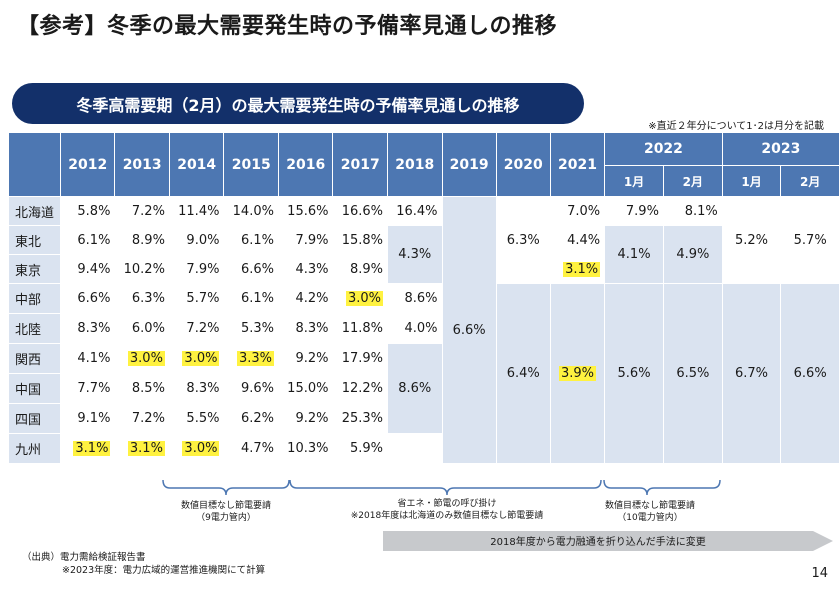 This screenshot has height=594, width=840. What do you see at coordinates (34, 240) in the screenshot?
I see `region-label: 東北` at bounding box center [34, 240].